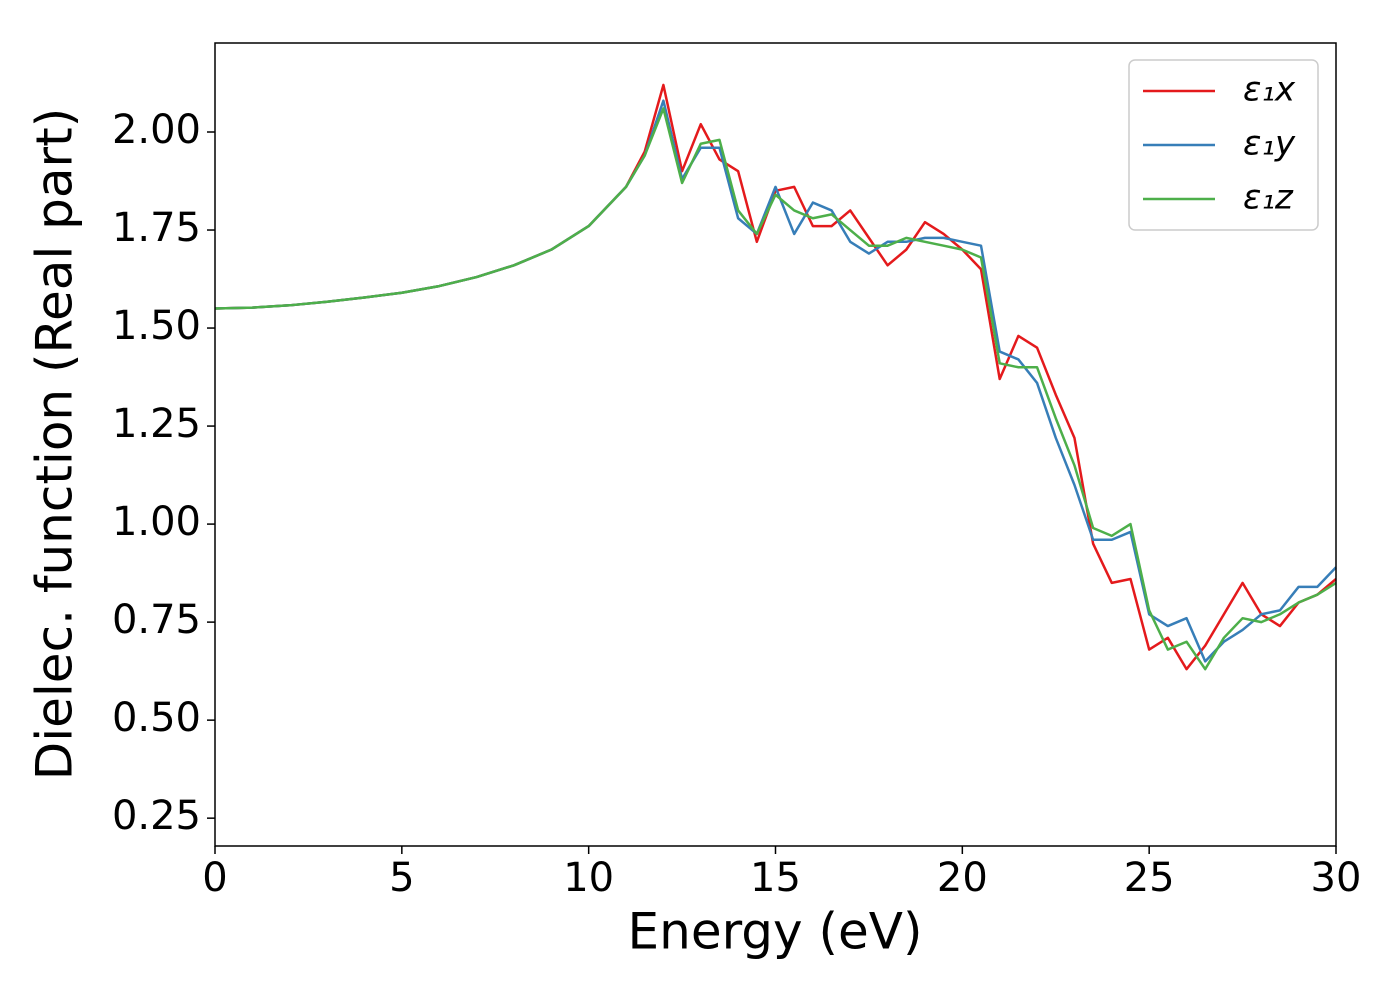  What do you see at coordinates (156, 816) in the screenshot?
I see `y-tick-label: 0.25` at bounding box center [156, 816].